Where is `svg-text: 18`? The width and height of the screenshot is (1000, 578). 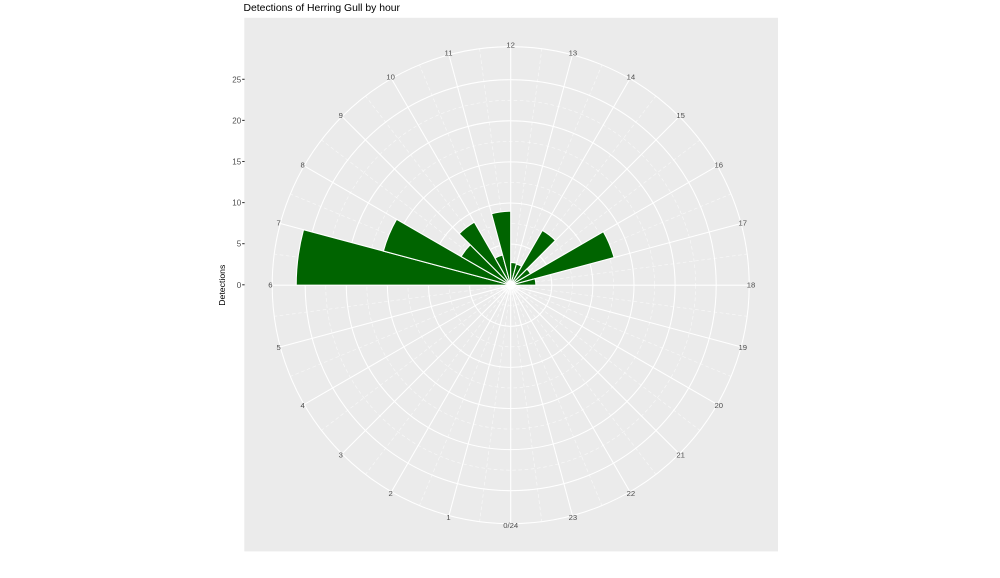
svg-text: 18 is located at coordinates (751, 285).